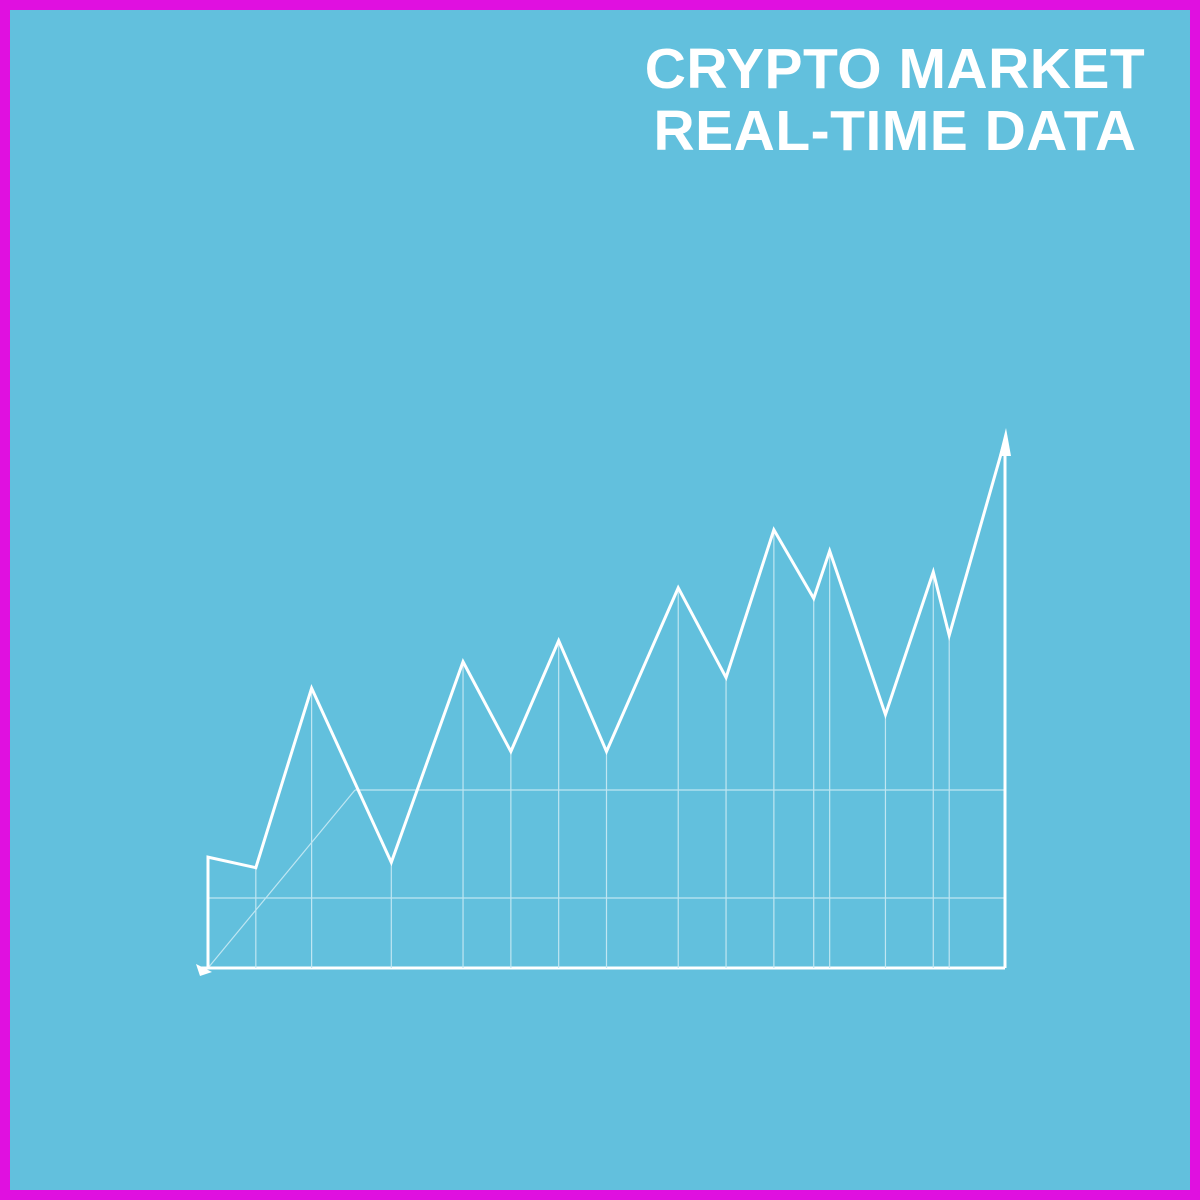 The width and height of the screenshot is (1200, 1200). Describe the element at coordinates (204, 970) in the screenshot. I see `axis-arrow` at that location.